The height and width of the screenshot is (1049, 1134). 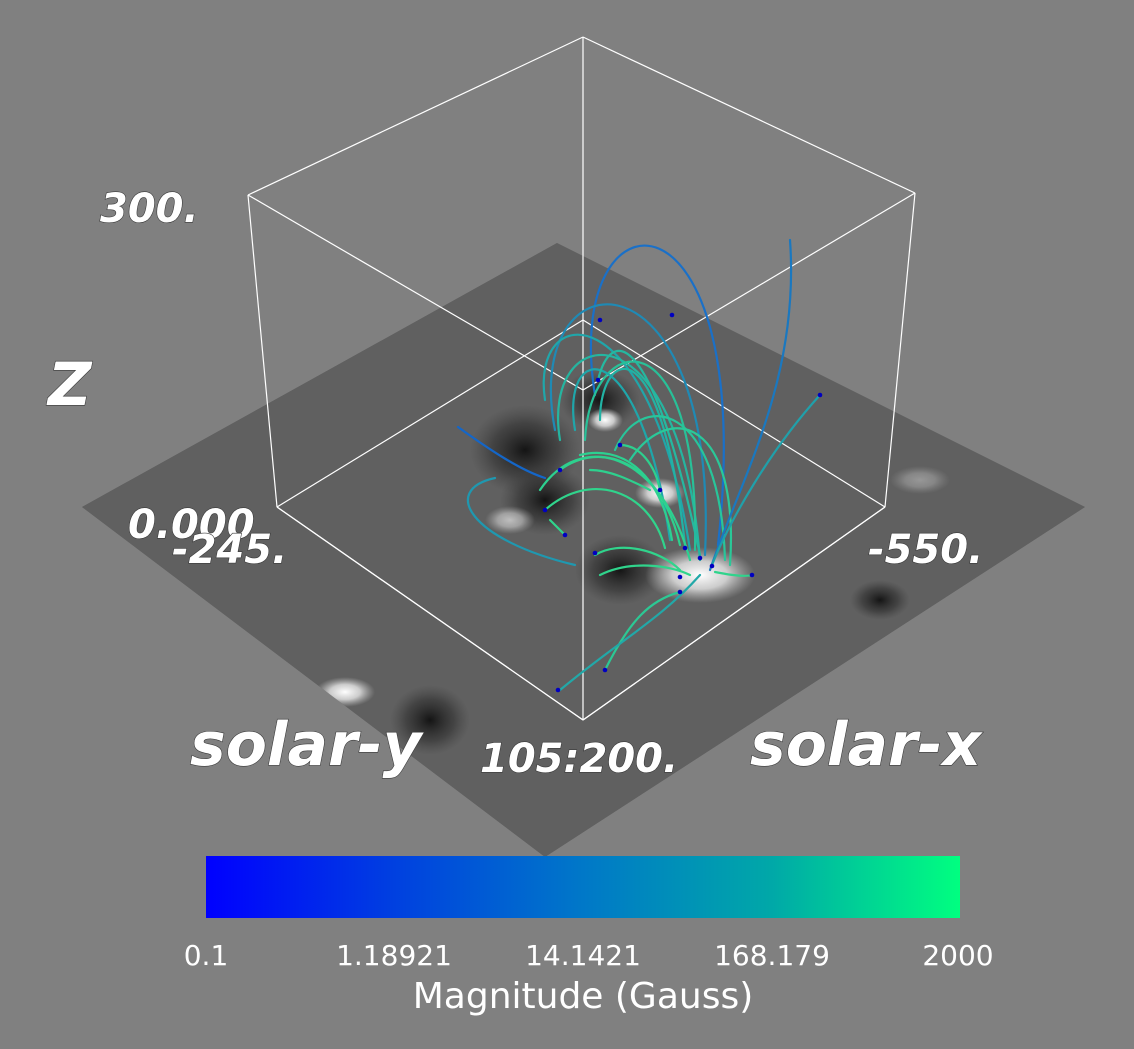 I want to click on colorbar-tick: 0.1, so click(x=206, y=955).